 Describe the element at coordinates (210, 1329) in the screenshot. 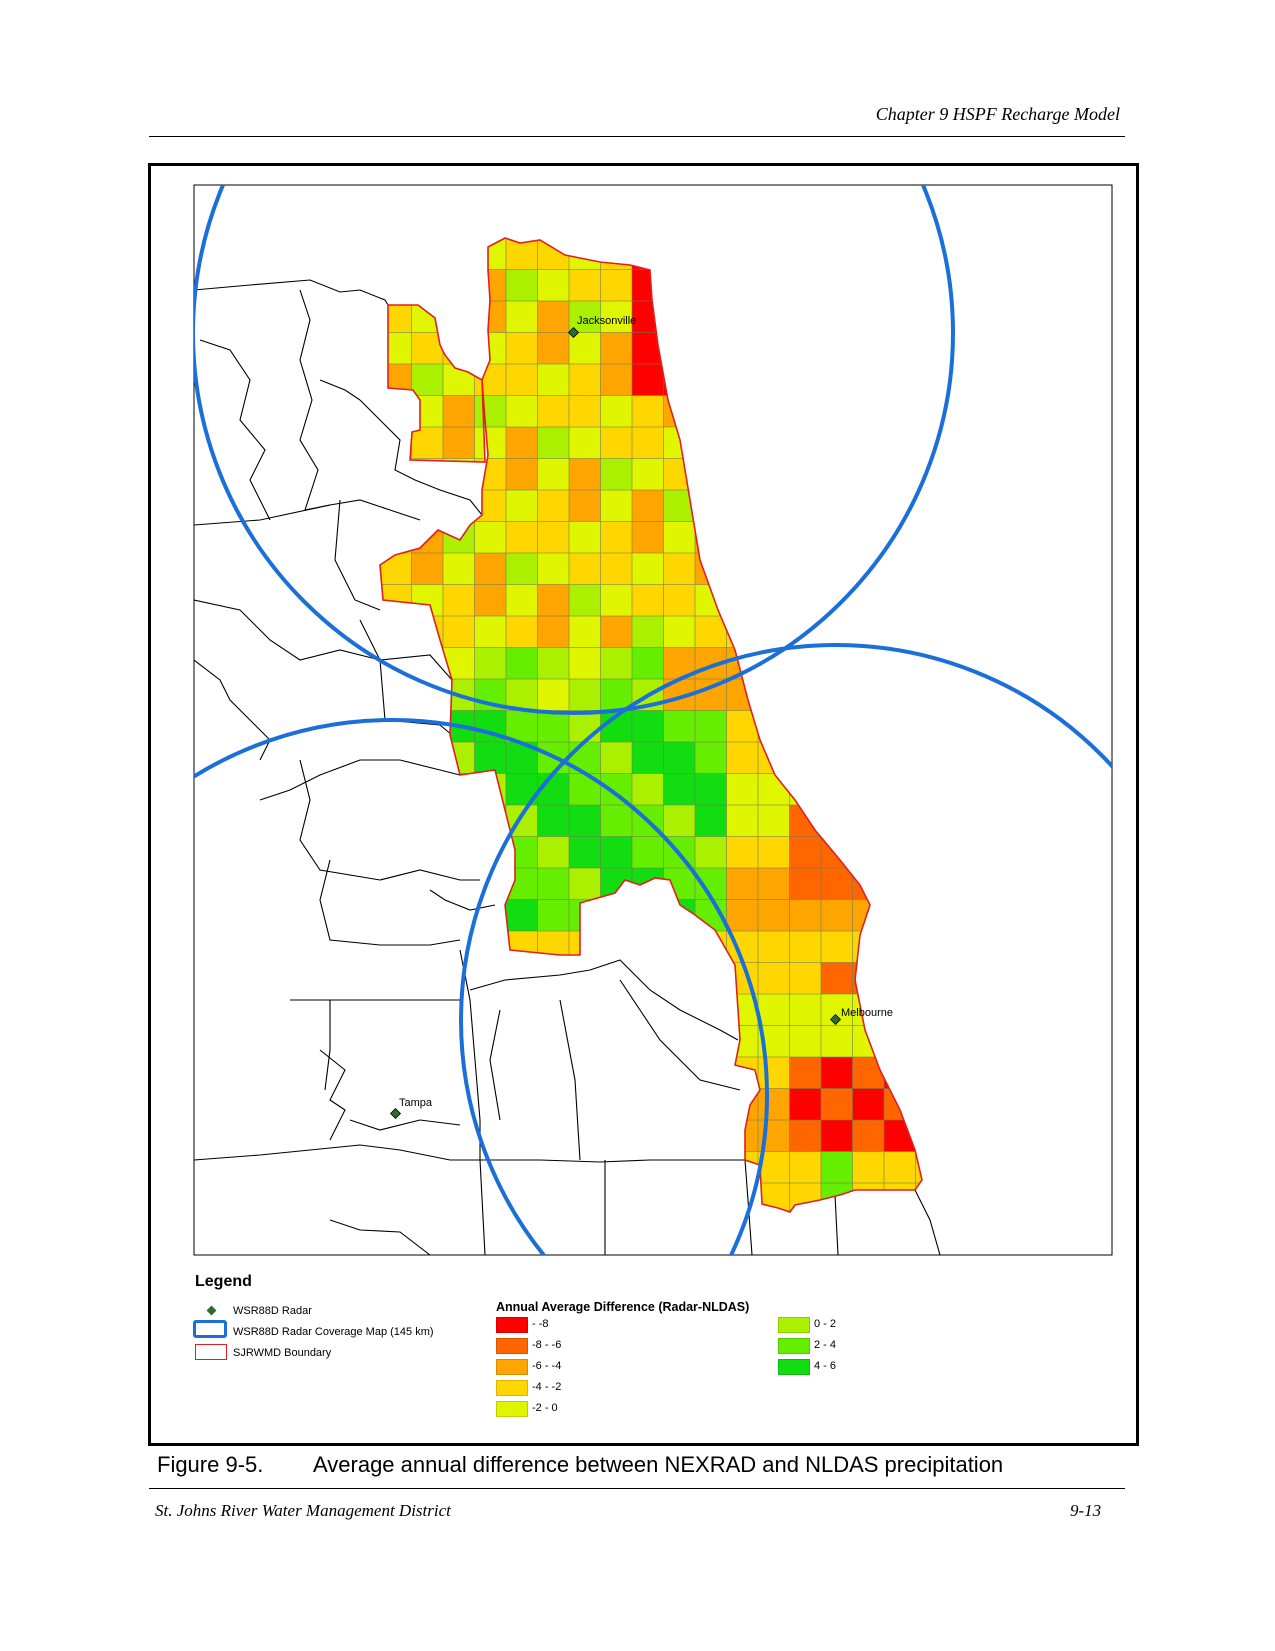

I see `coverage-circle-icon` at that location.